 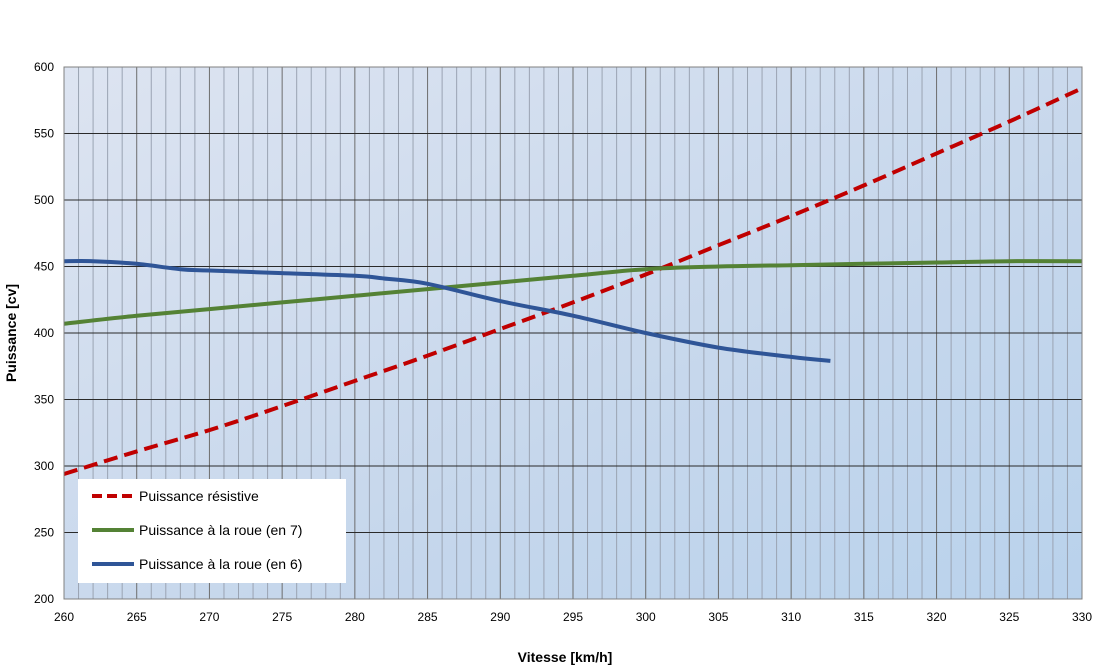 What do you see at coordinates (1009, 617) in the screenshot?
I see `x-tick-label: 325` at bounding box center [1009, 617].